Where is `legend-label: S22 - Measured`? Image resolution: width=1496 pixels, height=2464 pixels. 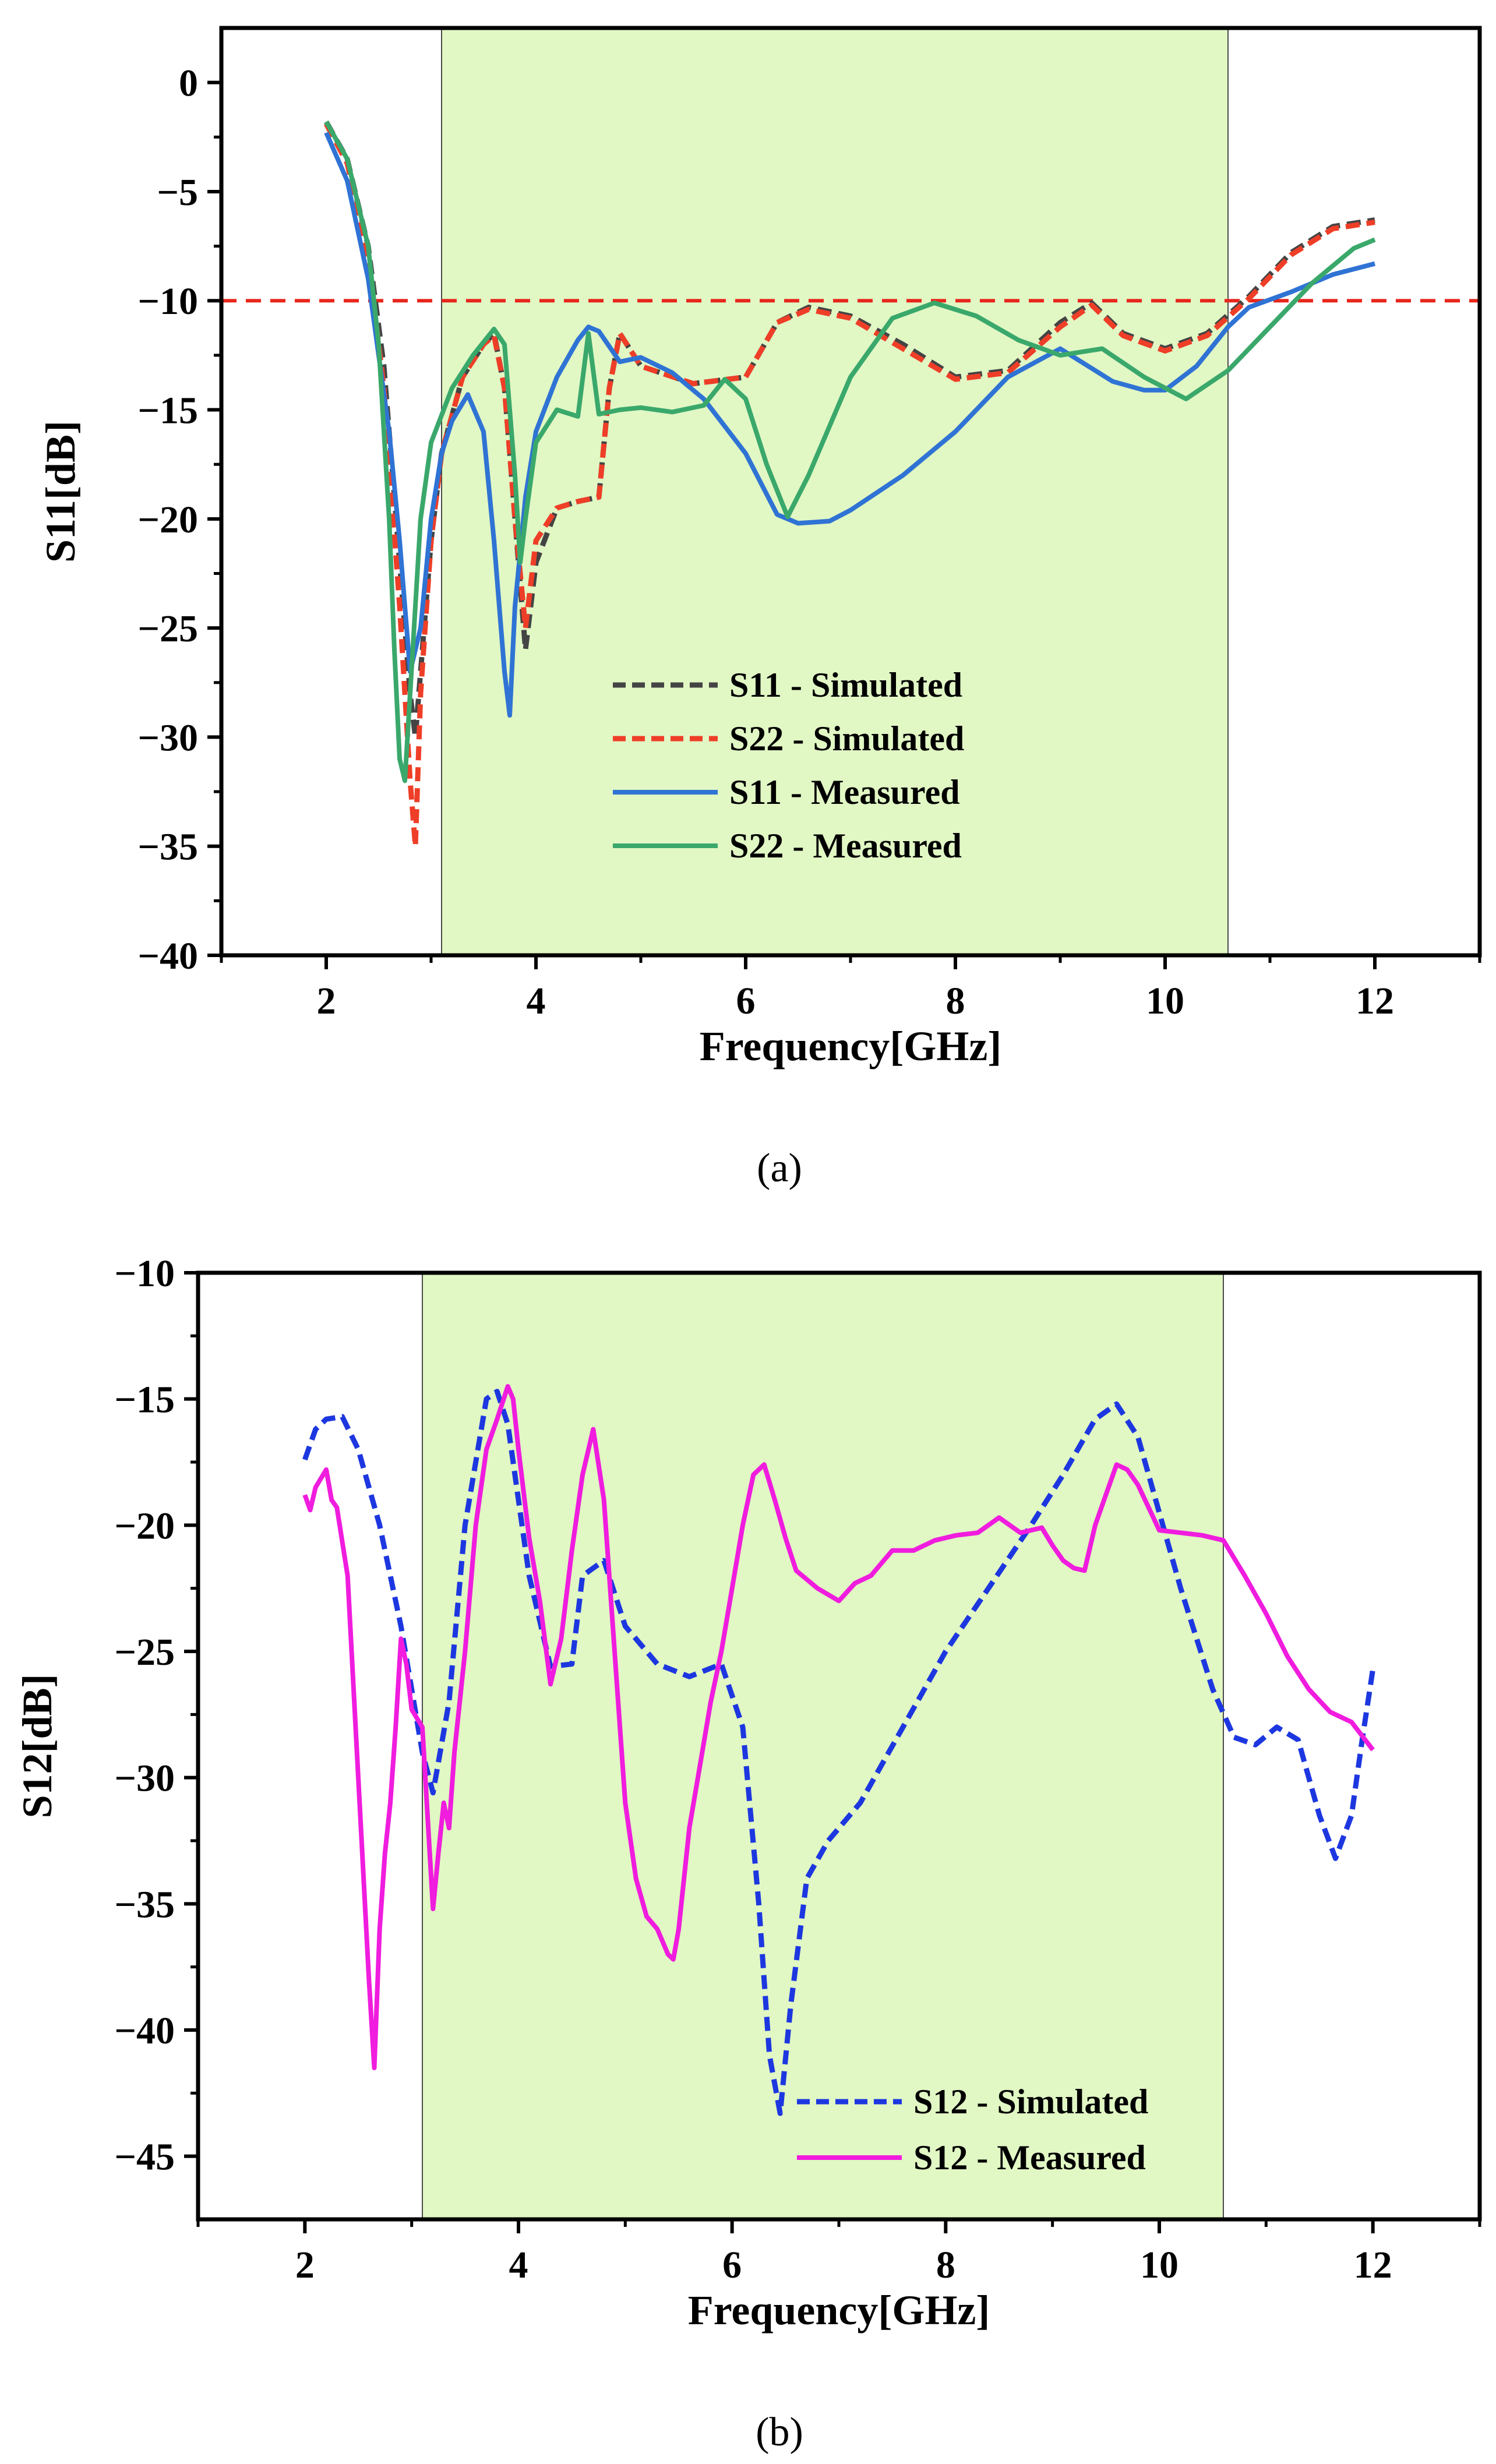
legend-label: S22 - Measured is located at coordinates (845, 846).